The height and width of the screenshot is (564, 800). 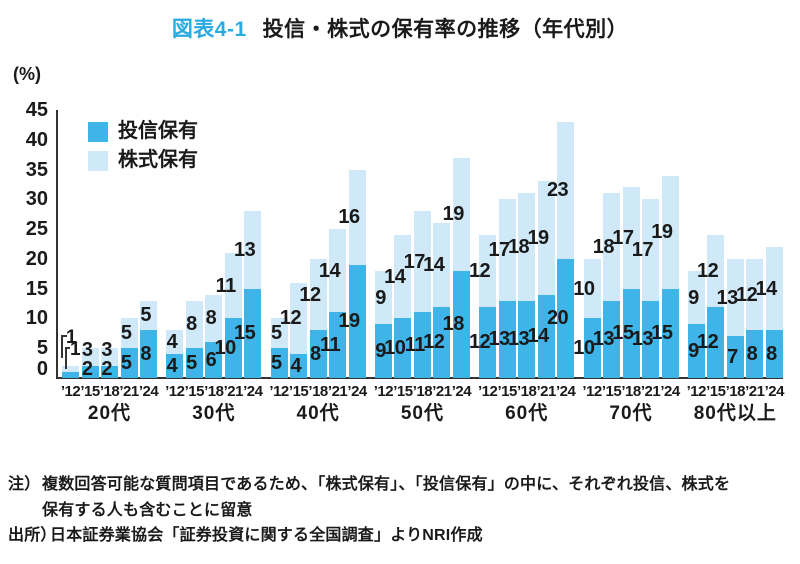 What do you see at coordinates (36, 318) in the screenshot?
I see `y-axis-tick-10: 10` at bounding box center [36, 318].